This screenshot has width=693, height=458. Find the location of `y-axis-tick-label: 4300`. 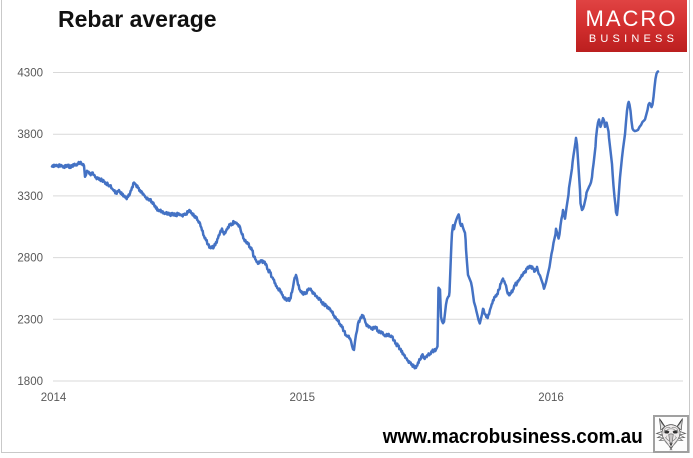

y-axis-tick-label: 4300 is located at coordinates (30, 74).